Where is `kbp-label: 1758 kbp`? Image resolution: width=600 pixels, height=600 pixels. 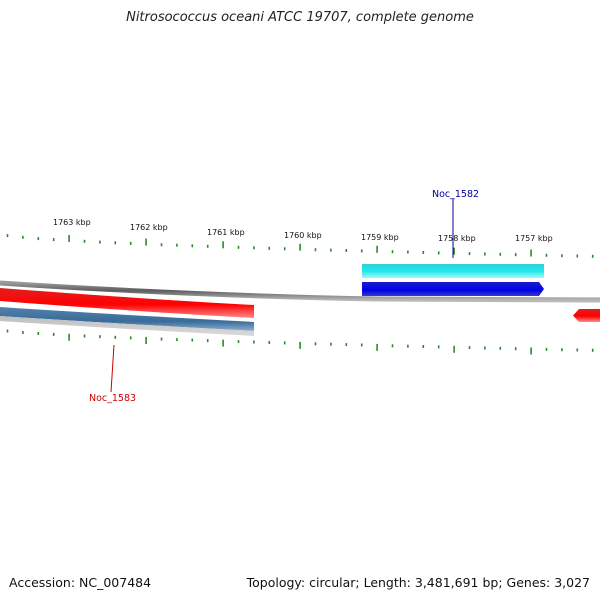
kbp-label: 1758 kbp is located at coordinates (457, 238).